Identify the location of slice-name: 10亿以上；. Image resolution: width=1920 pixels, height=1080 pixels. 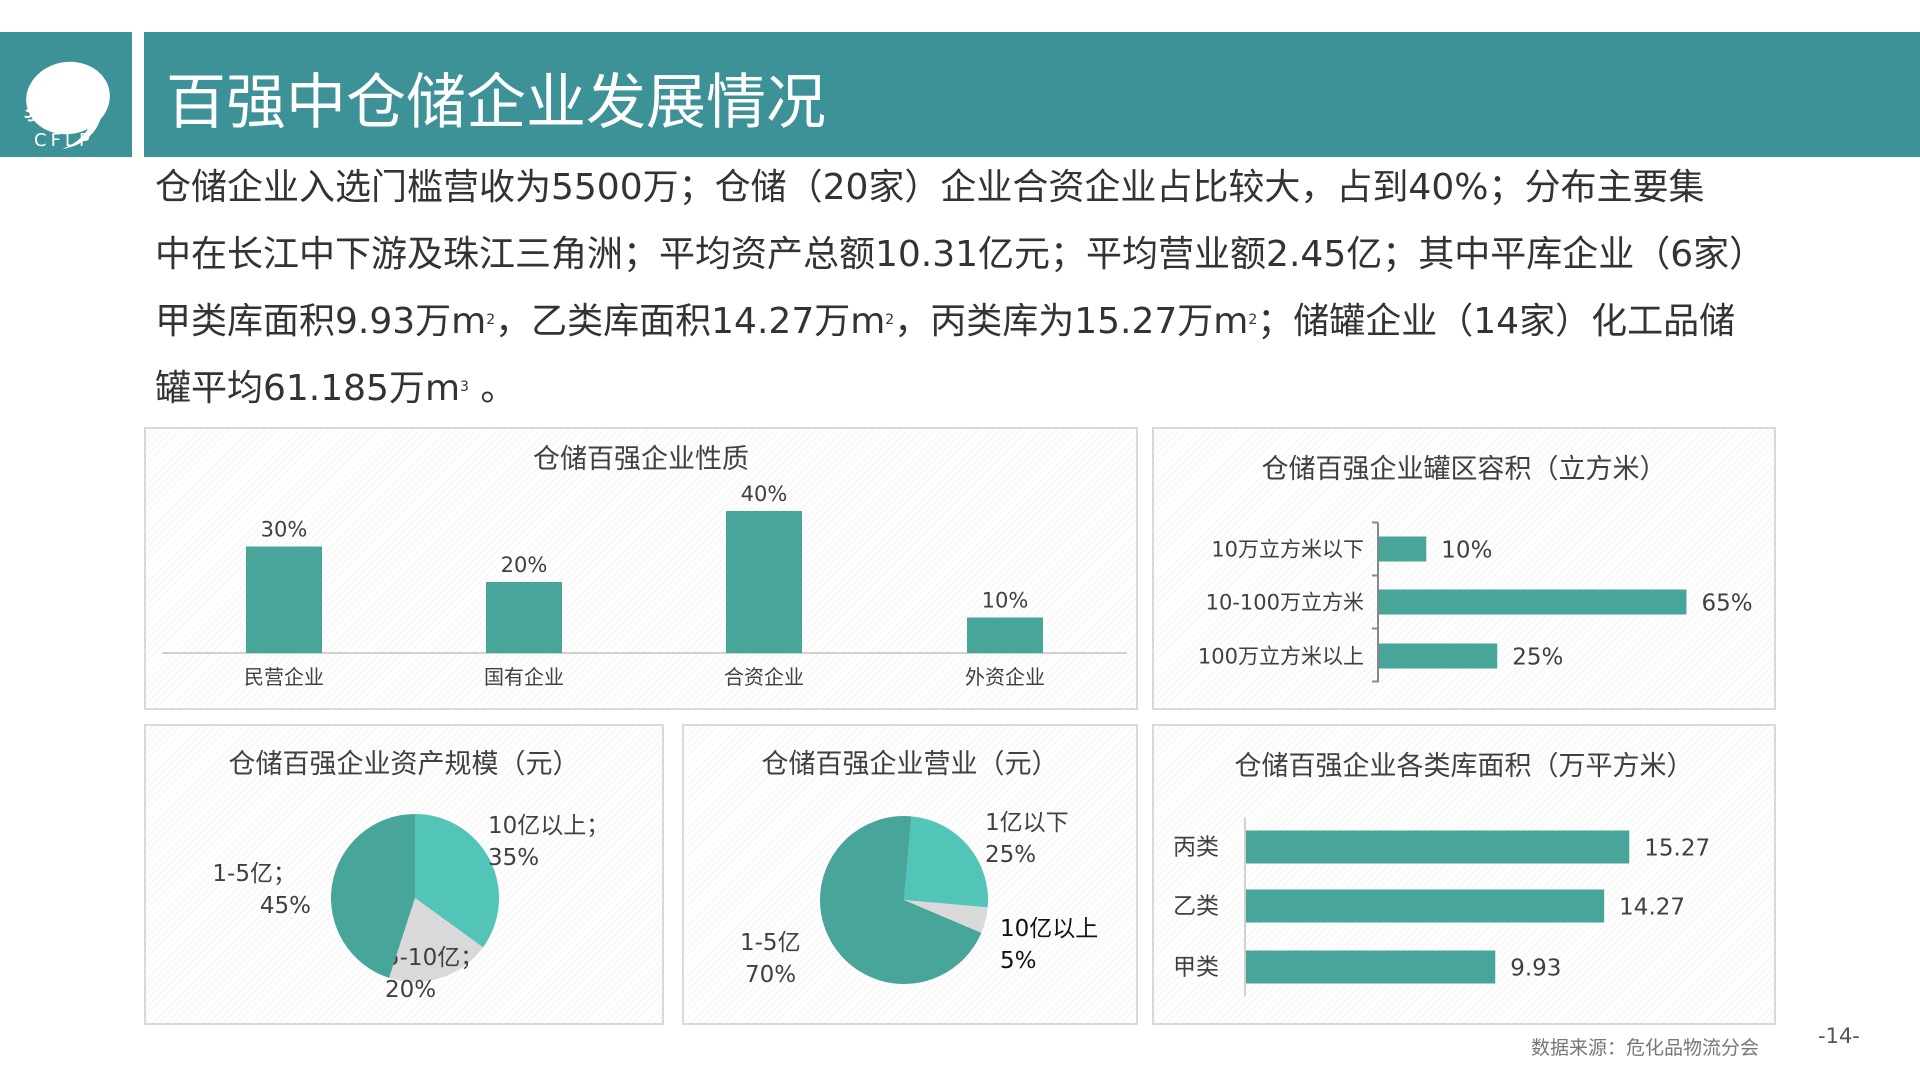
(548, 826).